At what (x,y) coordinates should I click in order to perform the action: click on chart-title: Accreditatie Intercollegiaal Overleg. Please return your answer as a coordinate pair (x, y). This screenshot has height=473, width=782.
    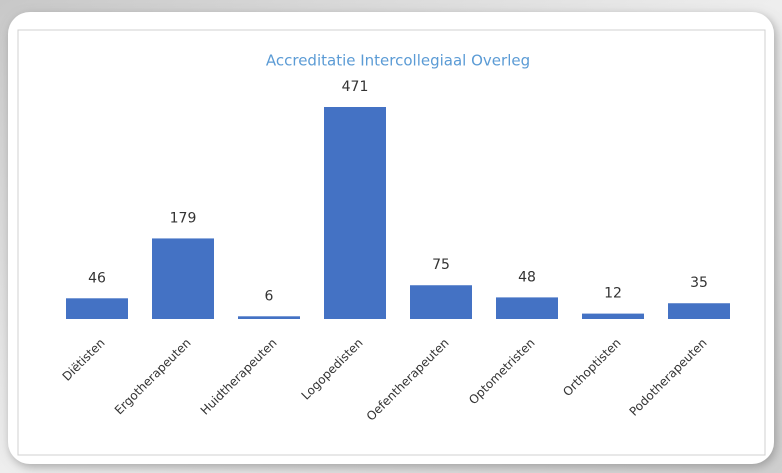
    Looking at the image, I should click on (398, 61).